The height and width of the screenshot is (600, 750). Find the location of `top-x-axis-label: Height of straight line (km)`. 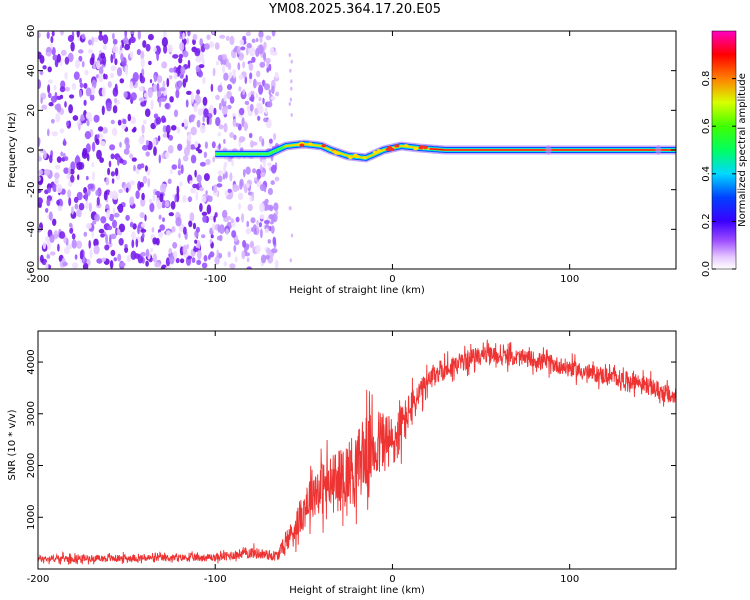

top-x-axis-label: Height of straight line (km) is located at coordinates (357, 290).